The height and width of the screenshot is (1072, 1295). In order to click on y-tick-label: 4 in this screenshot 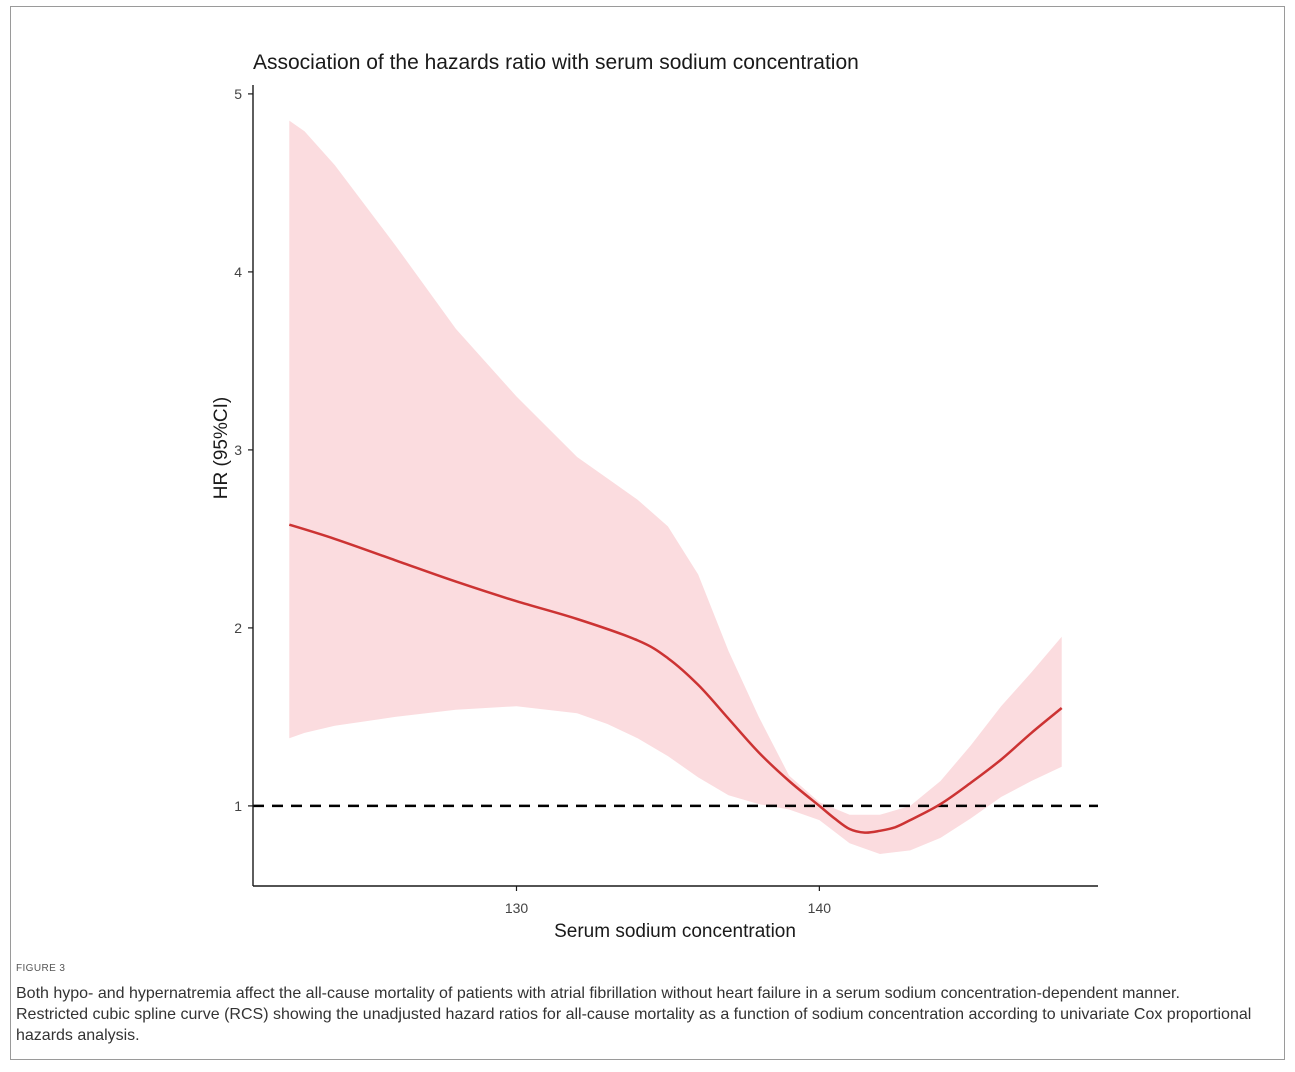, I will do `click(238, 272)`.